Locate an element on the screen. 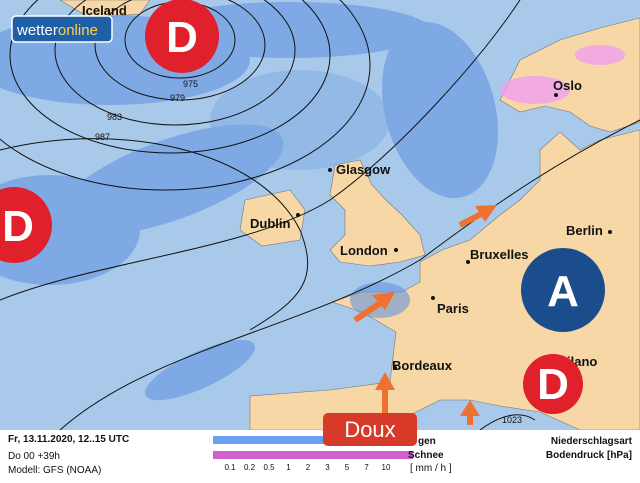  place-label: Bordeaux is located at coordinates (422, 365).